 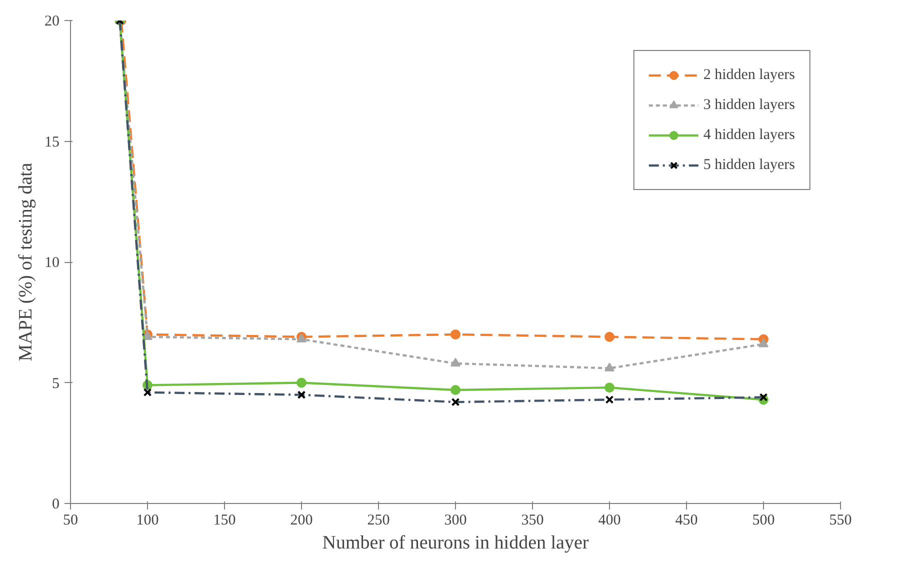 What do you see at coordinates (749, 75) in the screenshot?
I see `legend-label: 2 hidden layers` at bounding box center [749, 75].